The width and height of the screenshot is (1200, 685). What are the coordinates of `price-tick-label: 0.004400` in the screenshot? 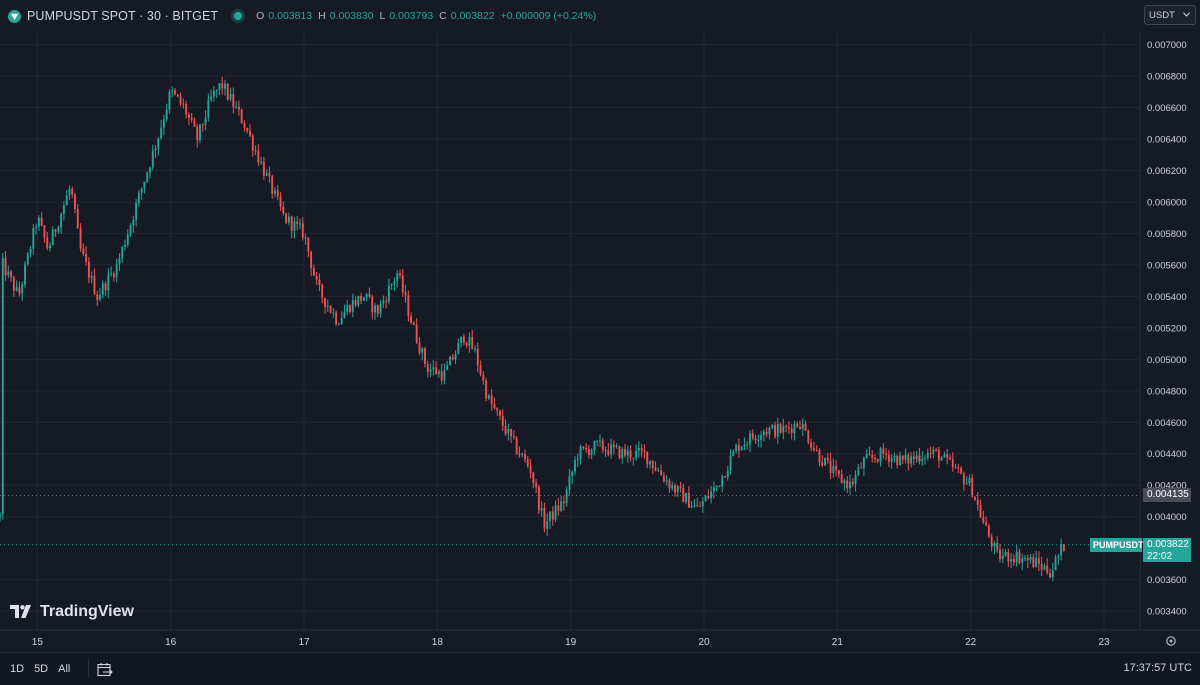 It's located at (1167, 454).